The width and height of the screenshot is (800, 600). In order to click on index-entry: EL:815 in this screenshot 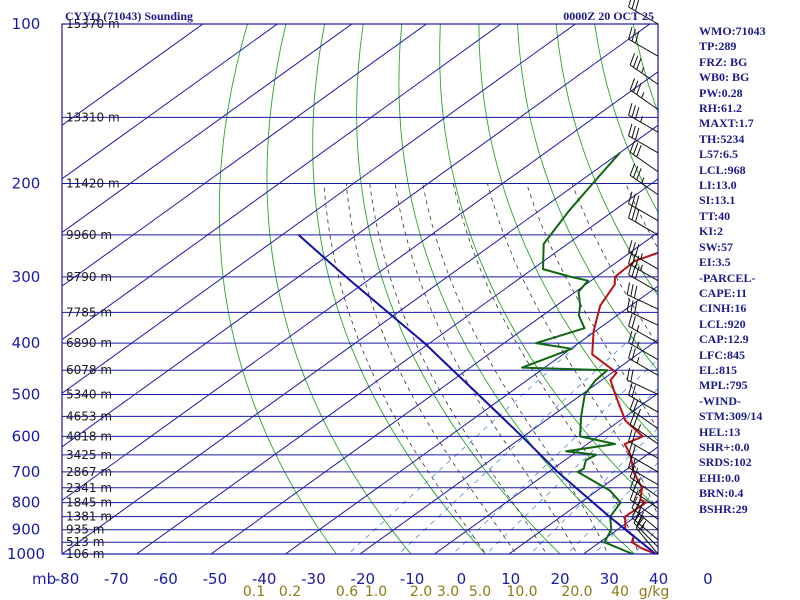, I will do `click(718, 369)`.